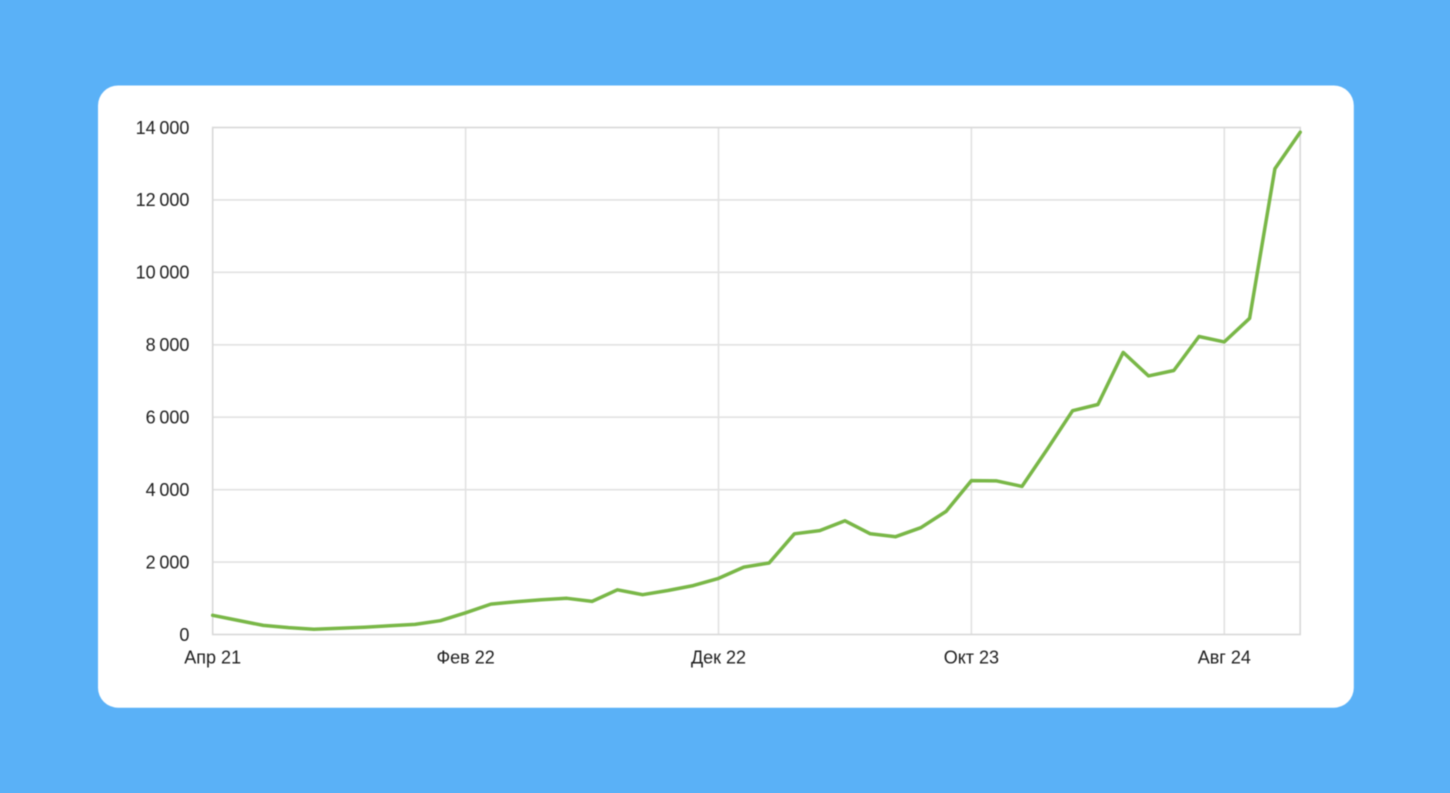  Describe the element at coordinates (465, 657) in the screenshot. I see `svg-text: Фев 22` at that location.